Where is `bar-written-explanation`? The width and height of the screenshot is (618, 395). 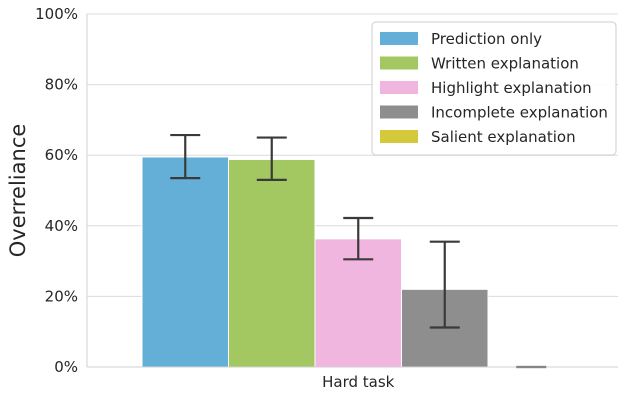 bar-written-explanation is located at coordinates (272, 263).